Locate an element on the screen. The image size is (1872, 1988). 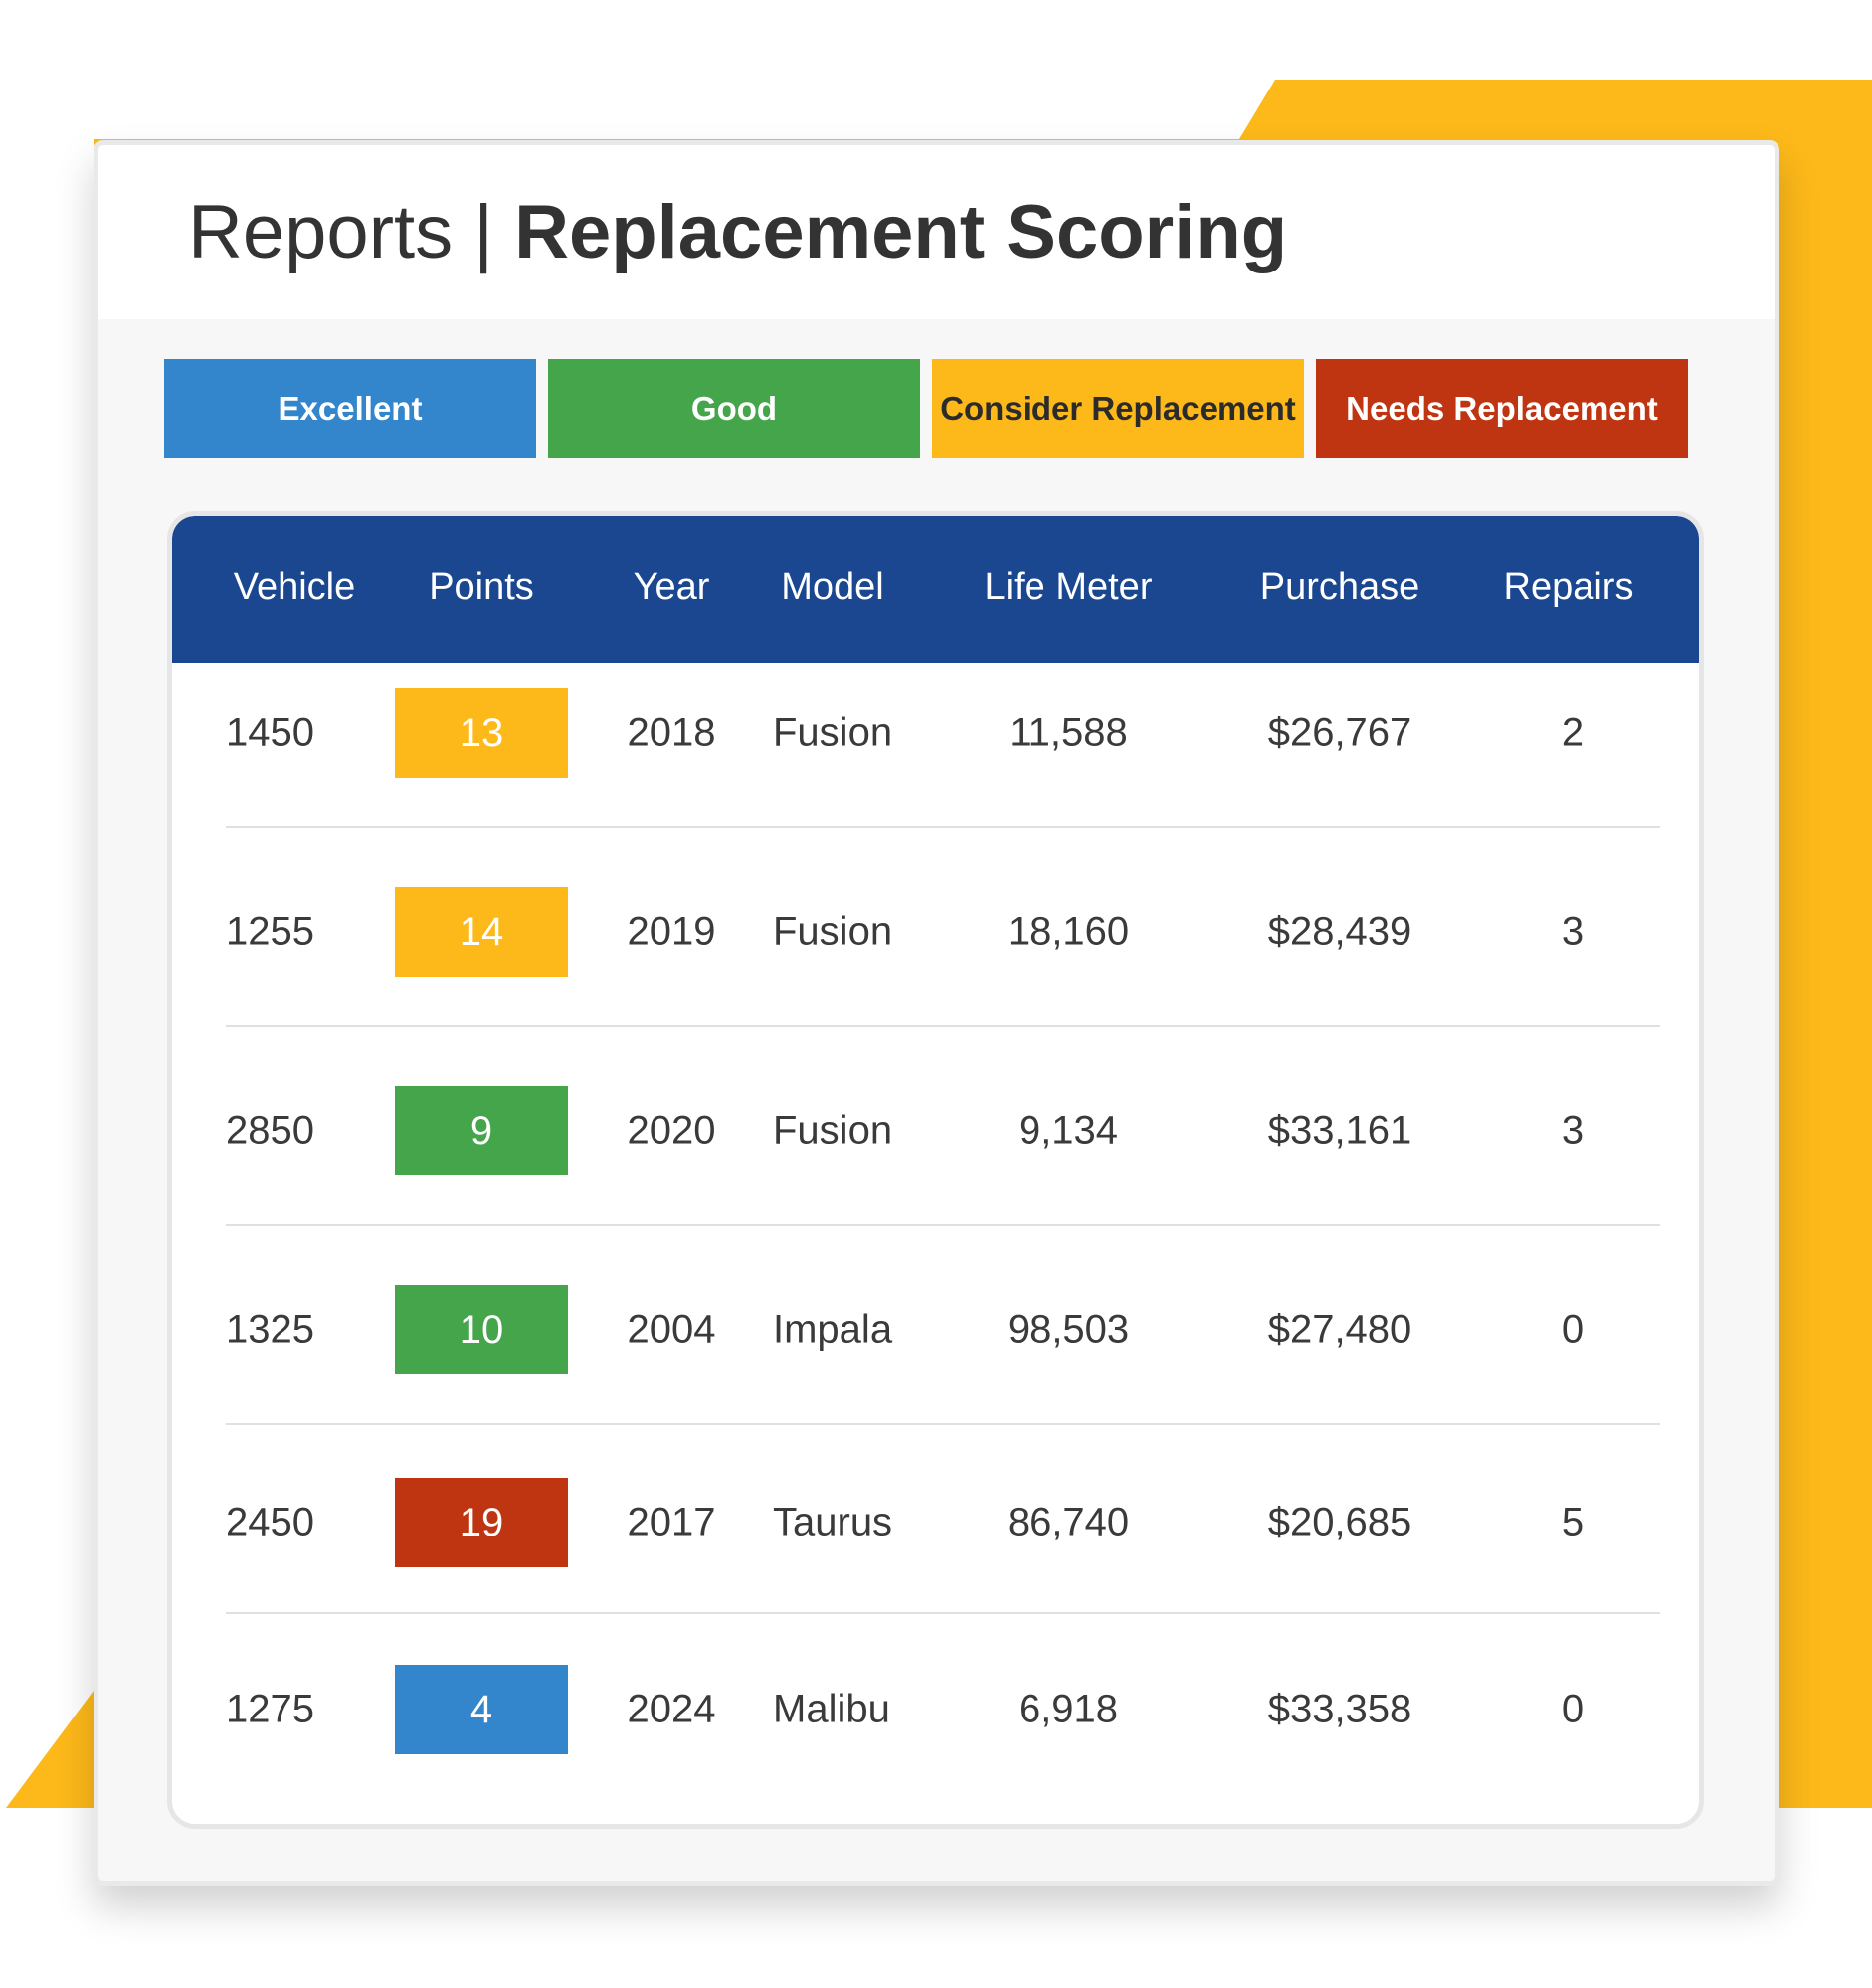
legend-needs-replacement: Needs Replacement is located at coordinates (1502, 408).